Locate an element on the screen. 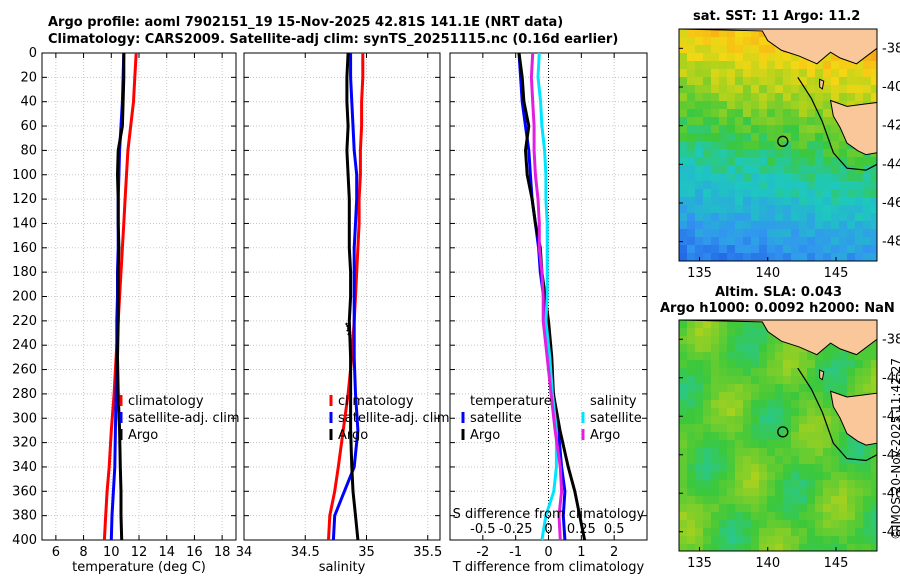 This screenshot has width=900, height=580. sst-map-argo-marker is located at coordinates (783, 141).